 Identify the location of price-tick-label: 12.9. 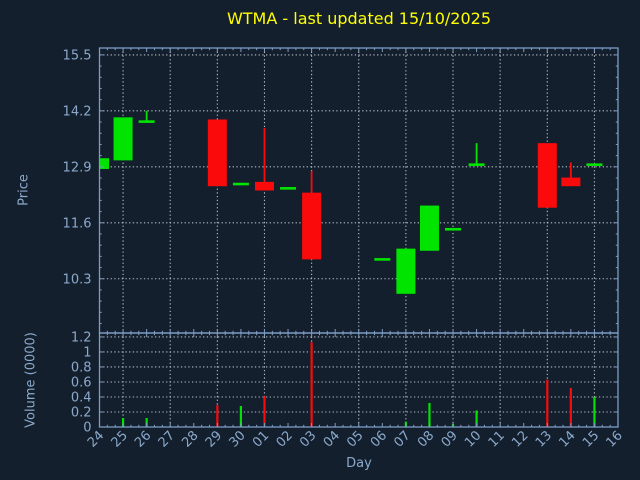
(77, 167).